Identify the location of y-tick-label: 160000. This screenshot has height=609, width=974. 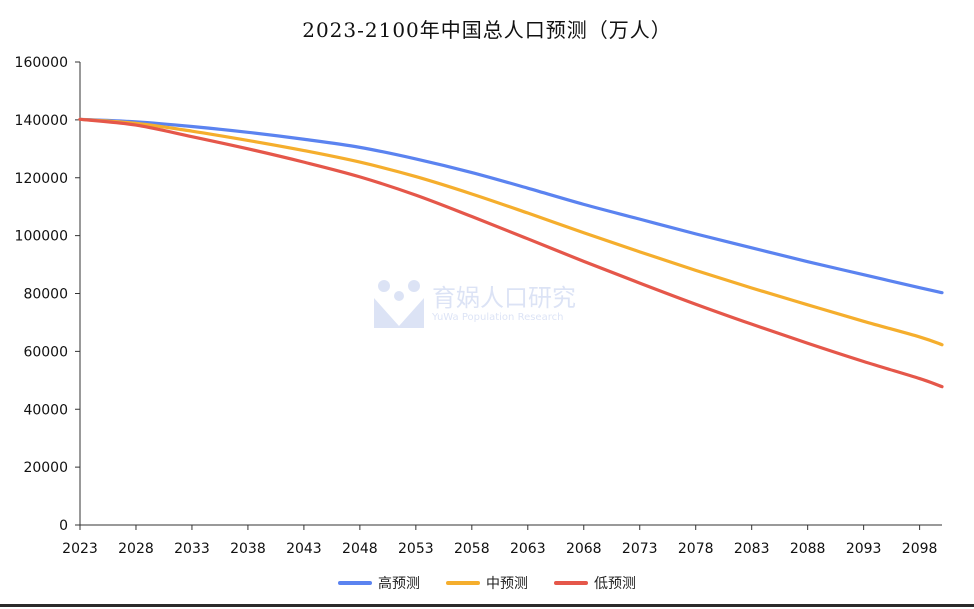
(41, 63).